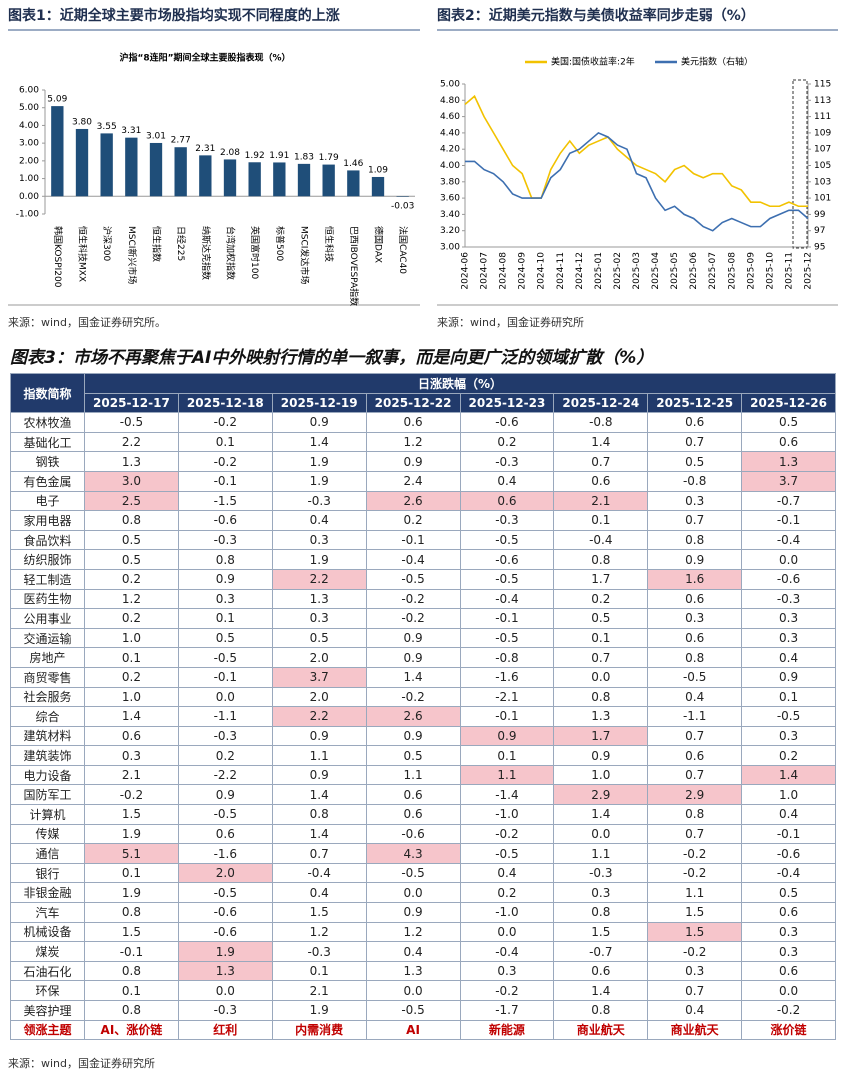 The width and height of the screenshot is (845, 1080). What do you see at coordinates (47, 990) in the screenshot?
I see `row-label: 环保` at bounding box center [47, 990].